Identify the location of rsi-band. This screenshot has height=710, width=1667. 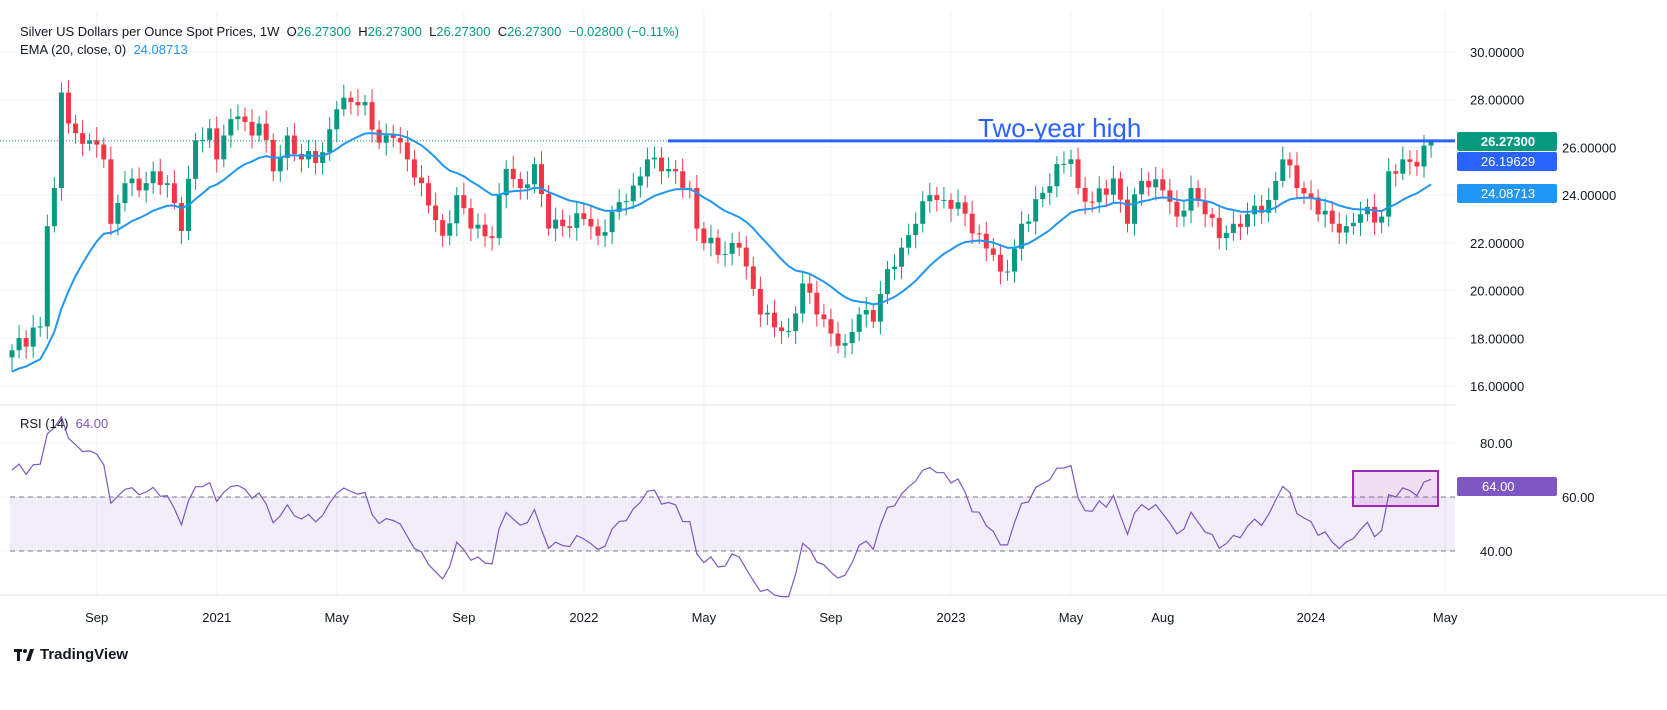
(732, 524).